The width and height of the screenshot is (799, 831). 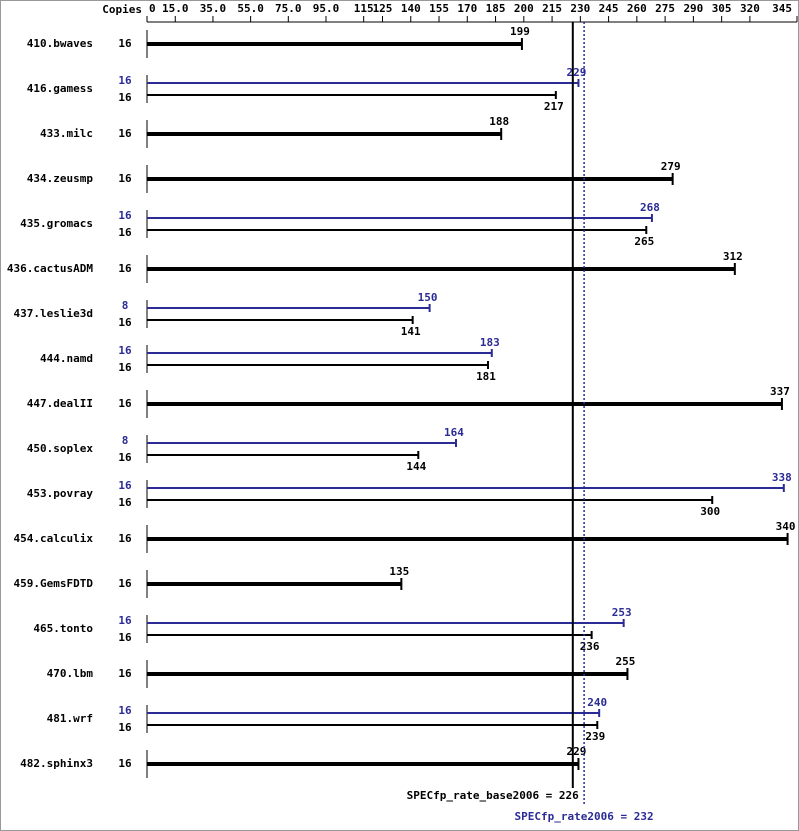 I want to click on x-tick-label: 260, so click(x=637, y=8).